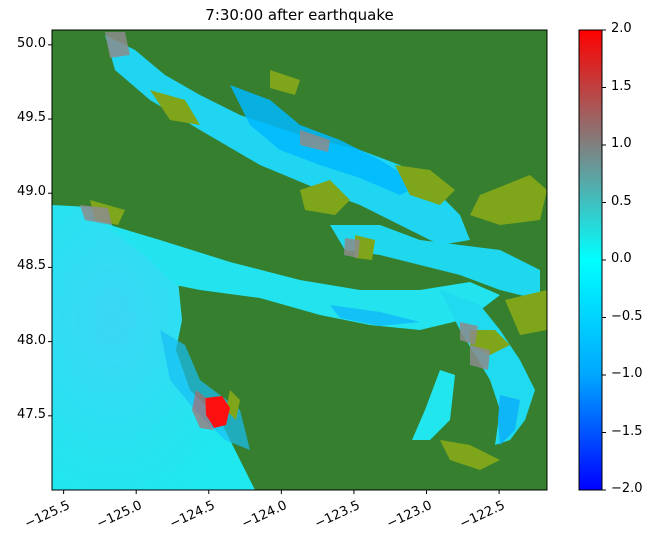 Image resolution: width=654 pixels, height=541 pixels. I want to click on y-tick-label: 48.5, so click(31, 266).